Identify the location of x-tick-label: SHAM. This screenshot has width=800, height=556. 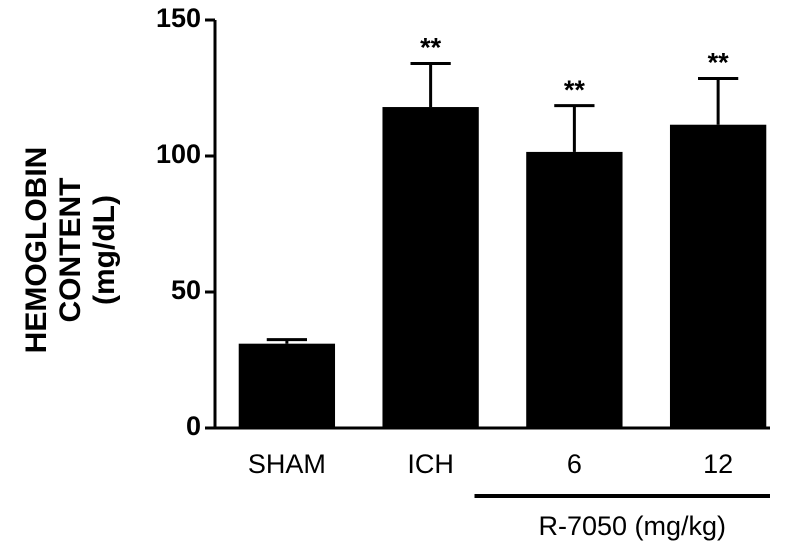
(287, 464).